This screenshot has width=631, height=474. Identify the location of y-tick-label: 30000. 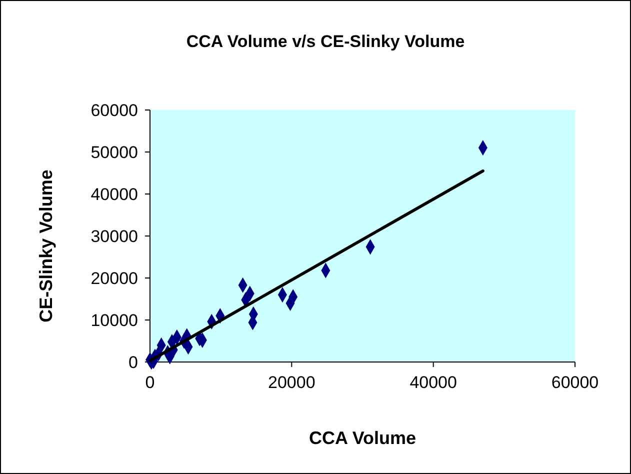
(114, 236).